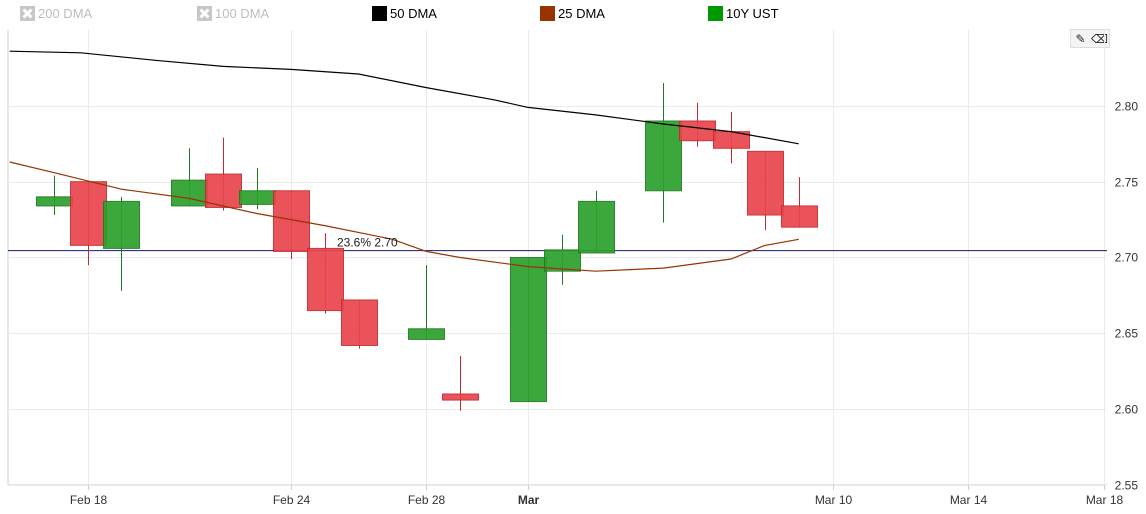  Describe the element at coordinates (1127, 486) in the screenshot. I see `y-tick-label: 2.55` at that location.